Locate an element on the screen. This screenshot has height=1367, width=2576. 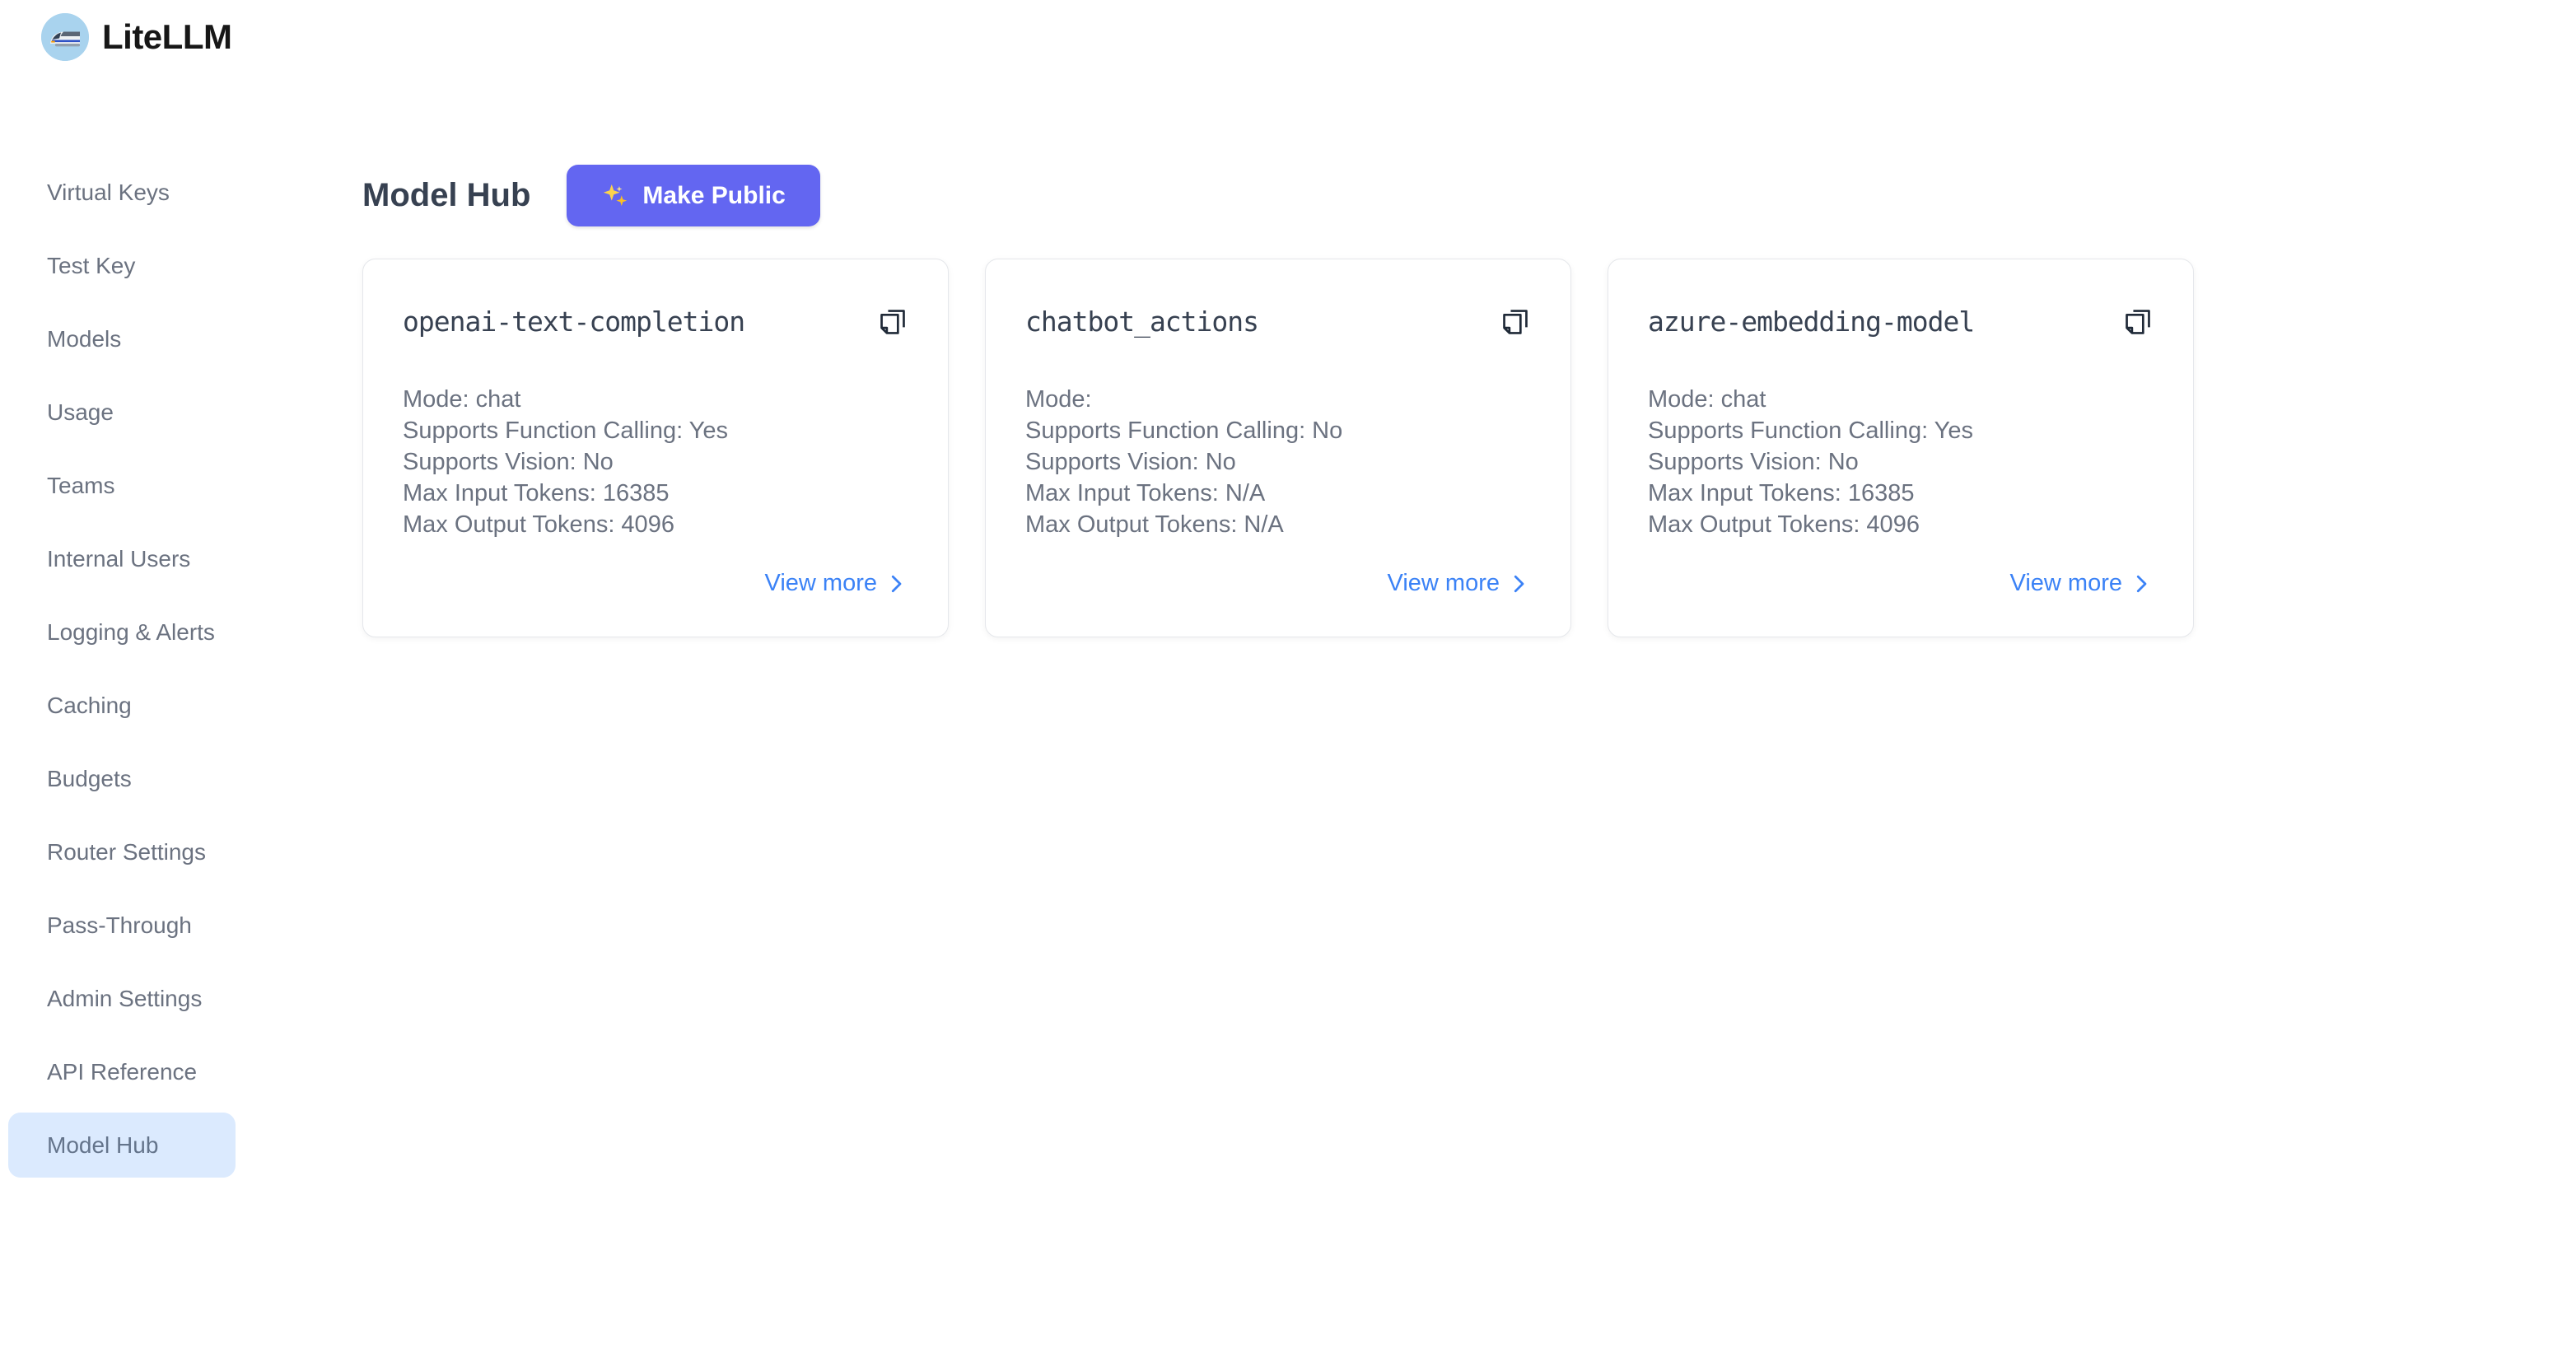
make-public-label: Make Public is located at coordinates (714, 195).